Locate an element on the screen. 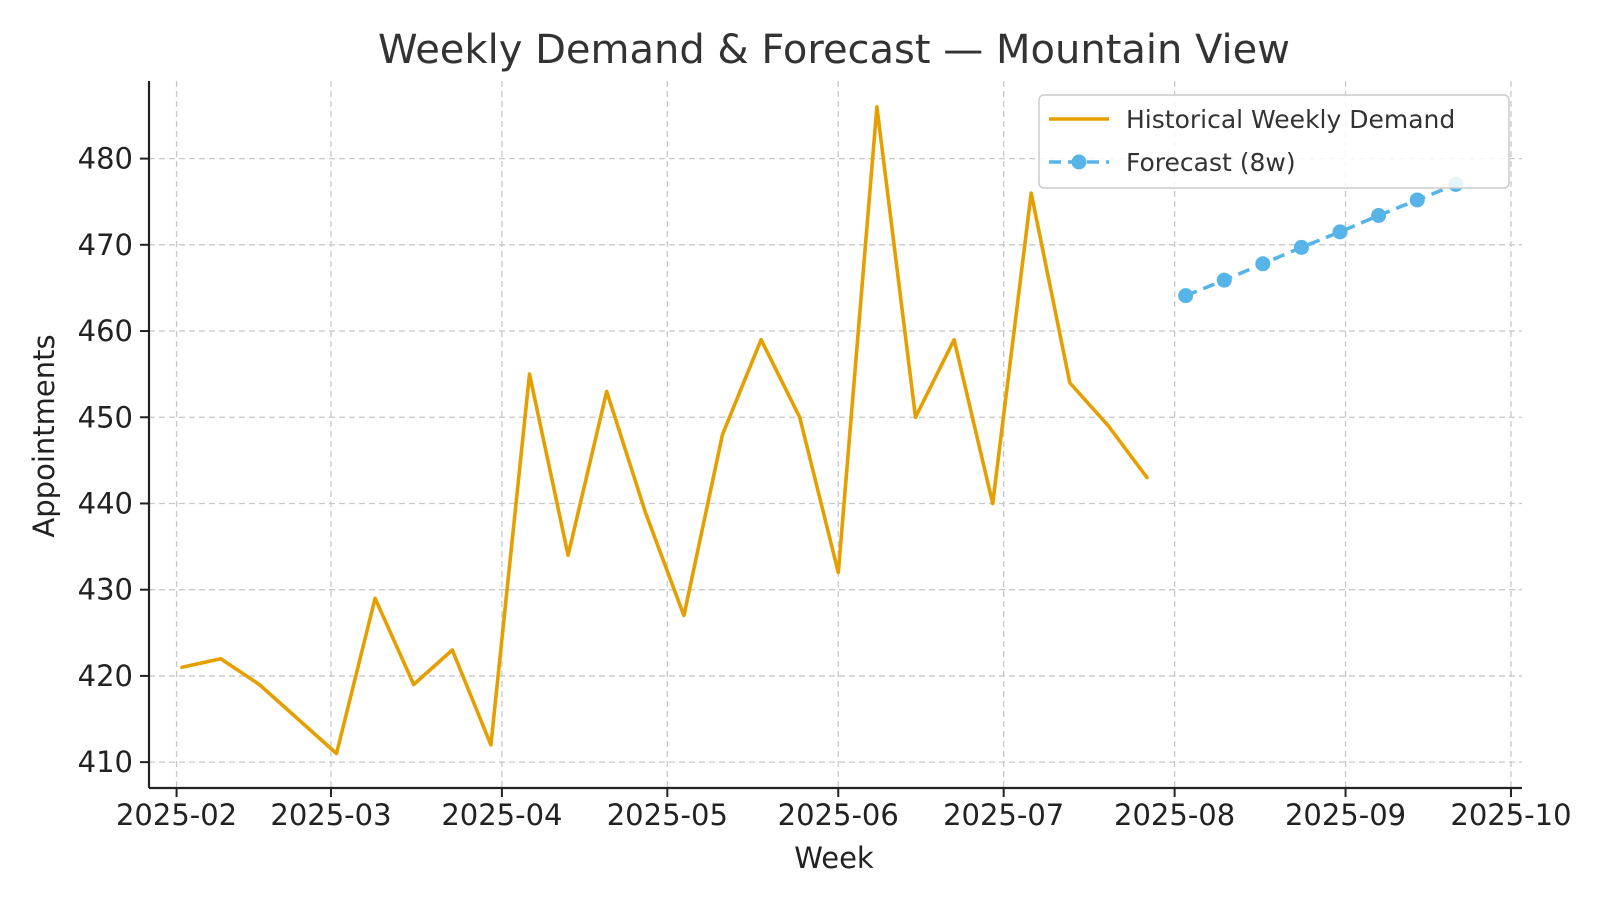  y-axis-label: Appointments is located at coordinates (44, 435).